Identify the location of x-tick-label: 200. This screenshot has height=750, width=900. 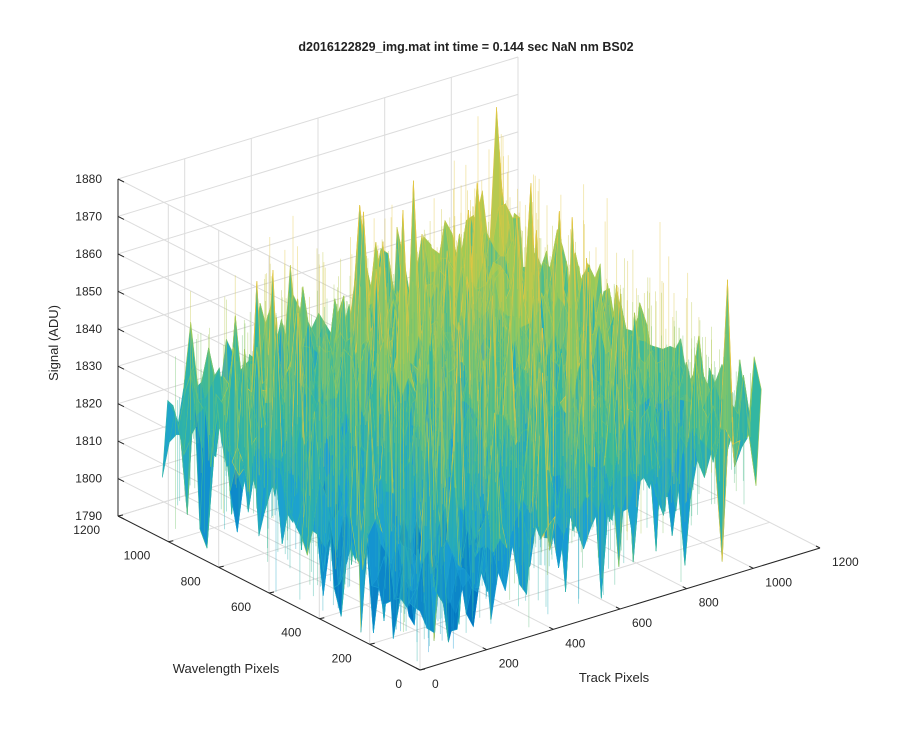
(509, 664).